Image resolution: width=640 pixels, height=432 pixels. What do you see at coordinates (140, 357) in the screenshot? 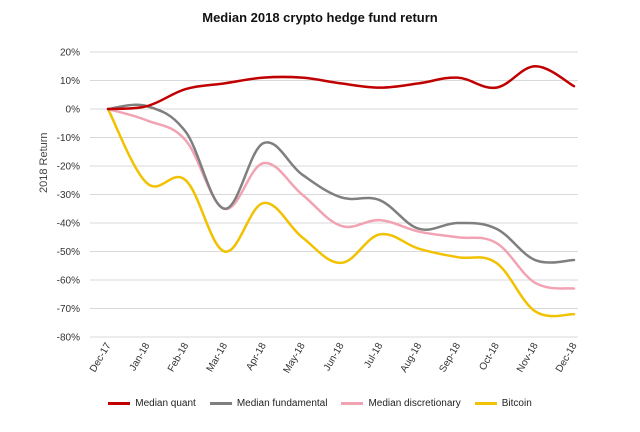
I see `x-tick-label: Jan-18` at bounding box center [140, 357].